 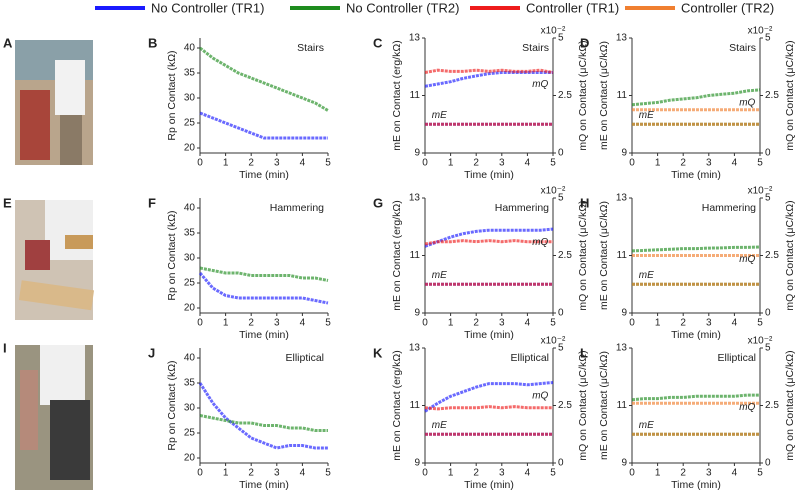 I want to click on panel-letter: J, so click(x=151, y=352).